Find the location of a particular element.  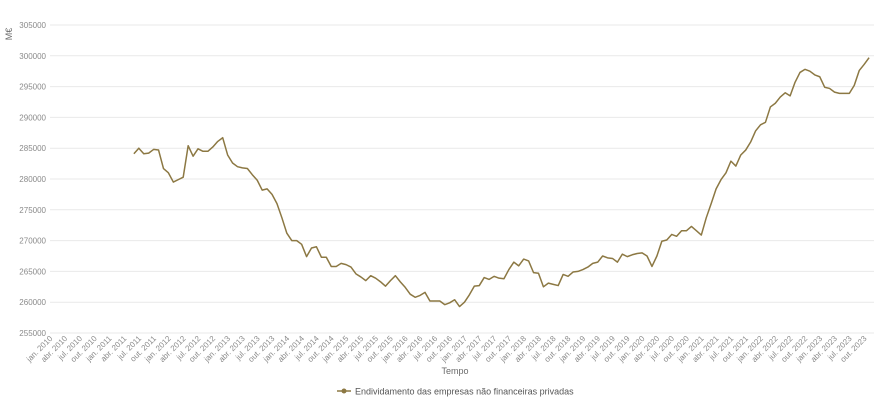

y-tick-label: 300000 is located at coordinates (32, 56).